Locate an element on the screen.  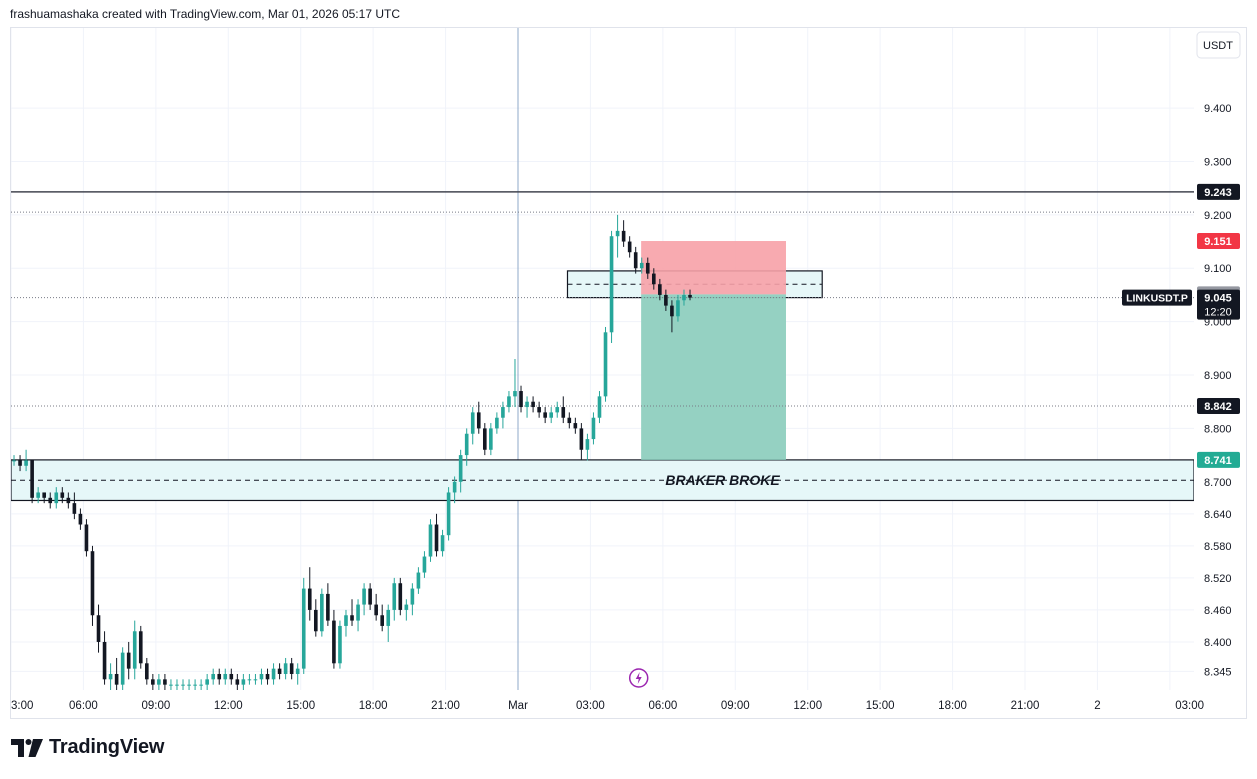
currency-label: USDT is located at coordinates (1218, 46).